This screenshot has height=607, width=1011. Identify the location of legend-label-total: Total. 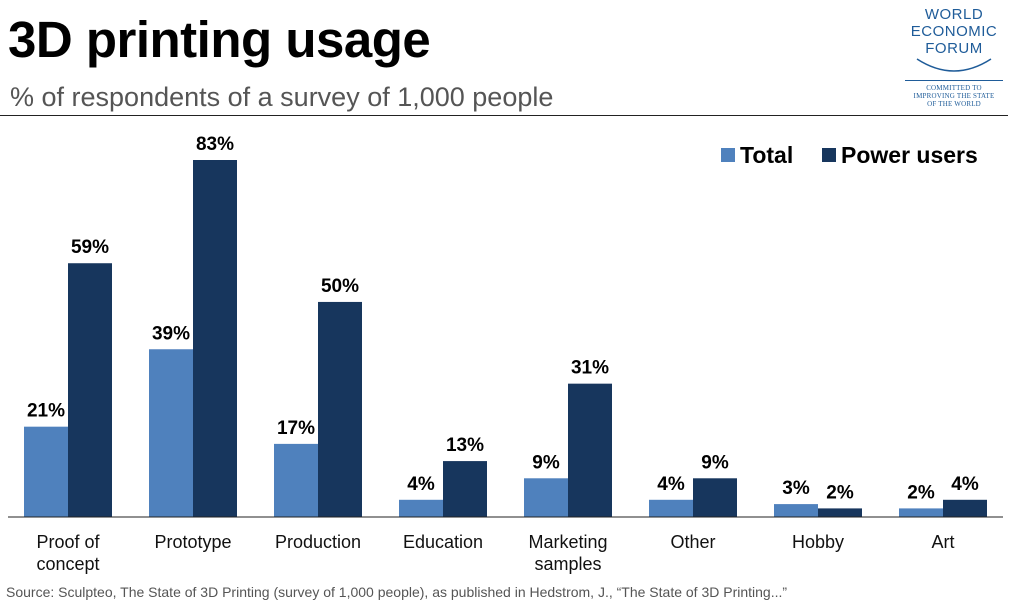
(766, 155).